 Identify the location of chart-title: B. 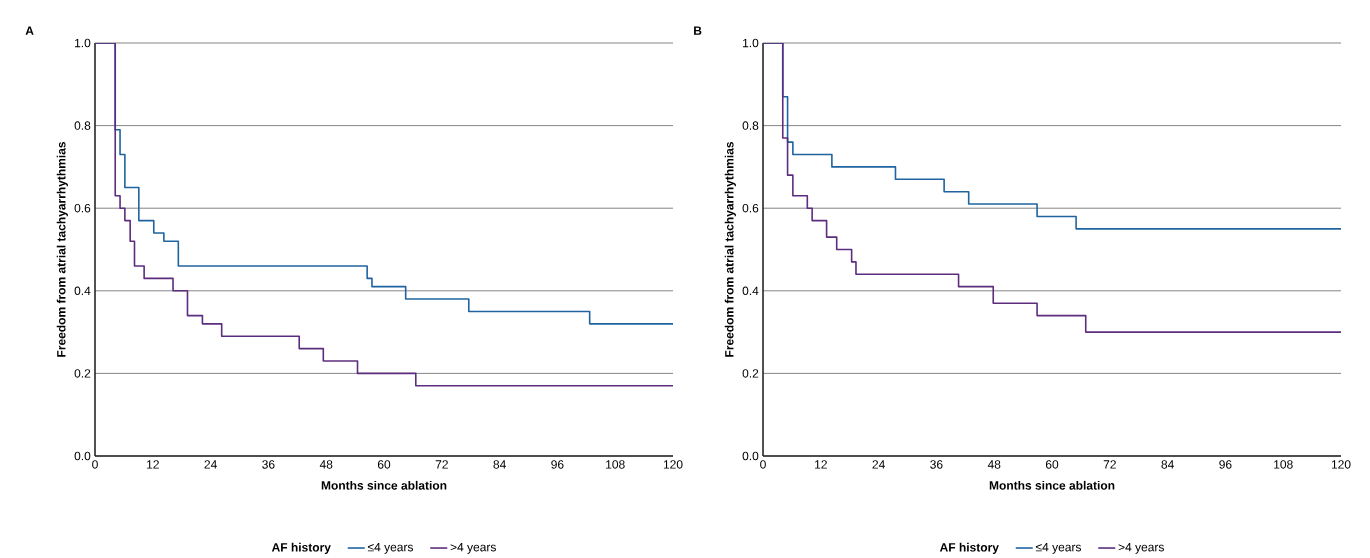
(698, 30).